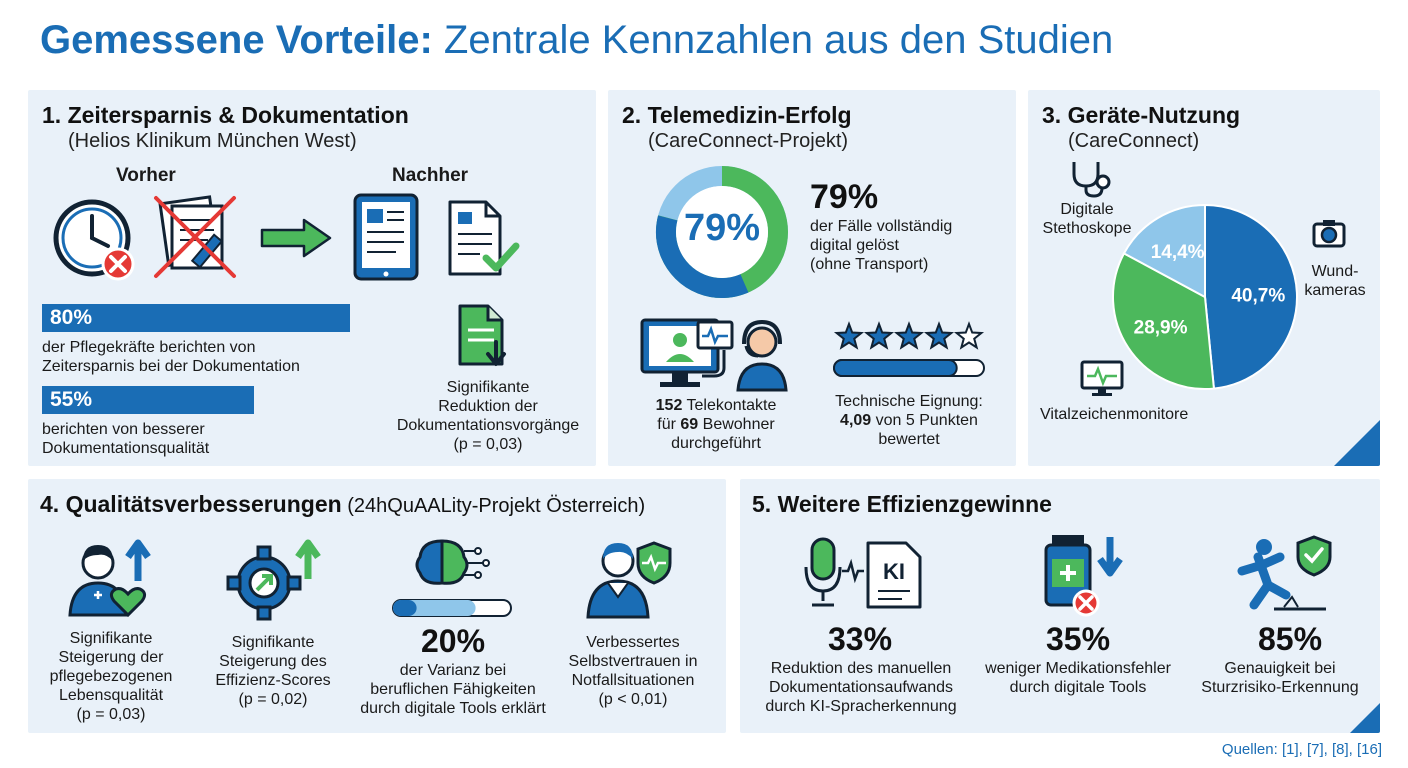 This screenshot has height=768, width=1408. Describe the element at coordinates (1329, 234) in the screenshot. I see `camera-icon` at that location.